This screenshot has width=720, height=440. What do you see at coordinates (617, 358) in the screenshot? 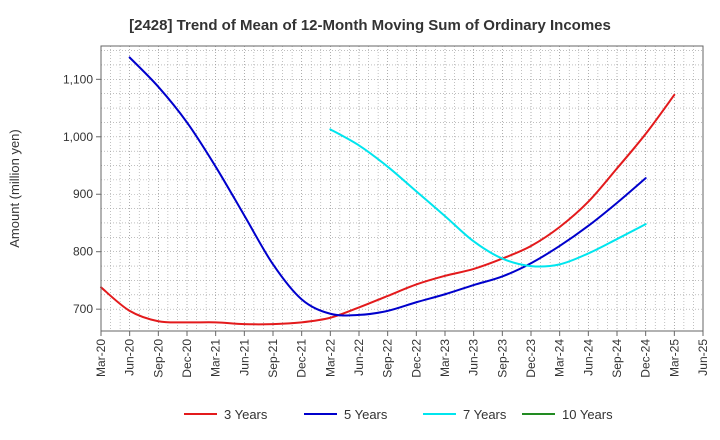
I see `x-tick-label: Sep-24` at bounding box center [617, 358].